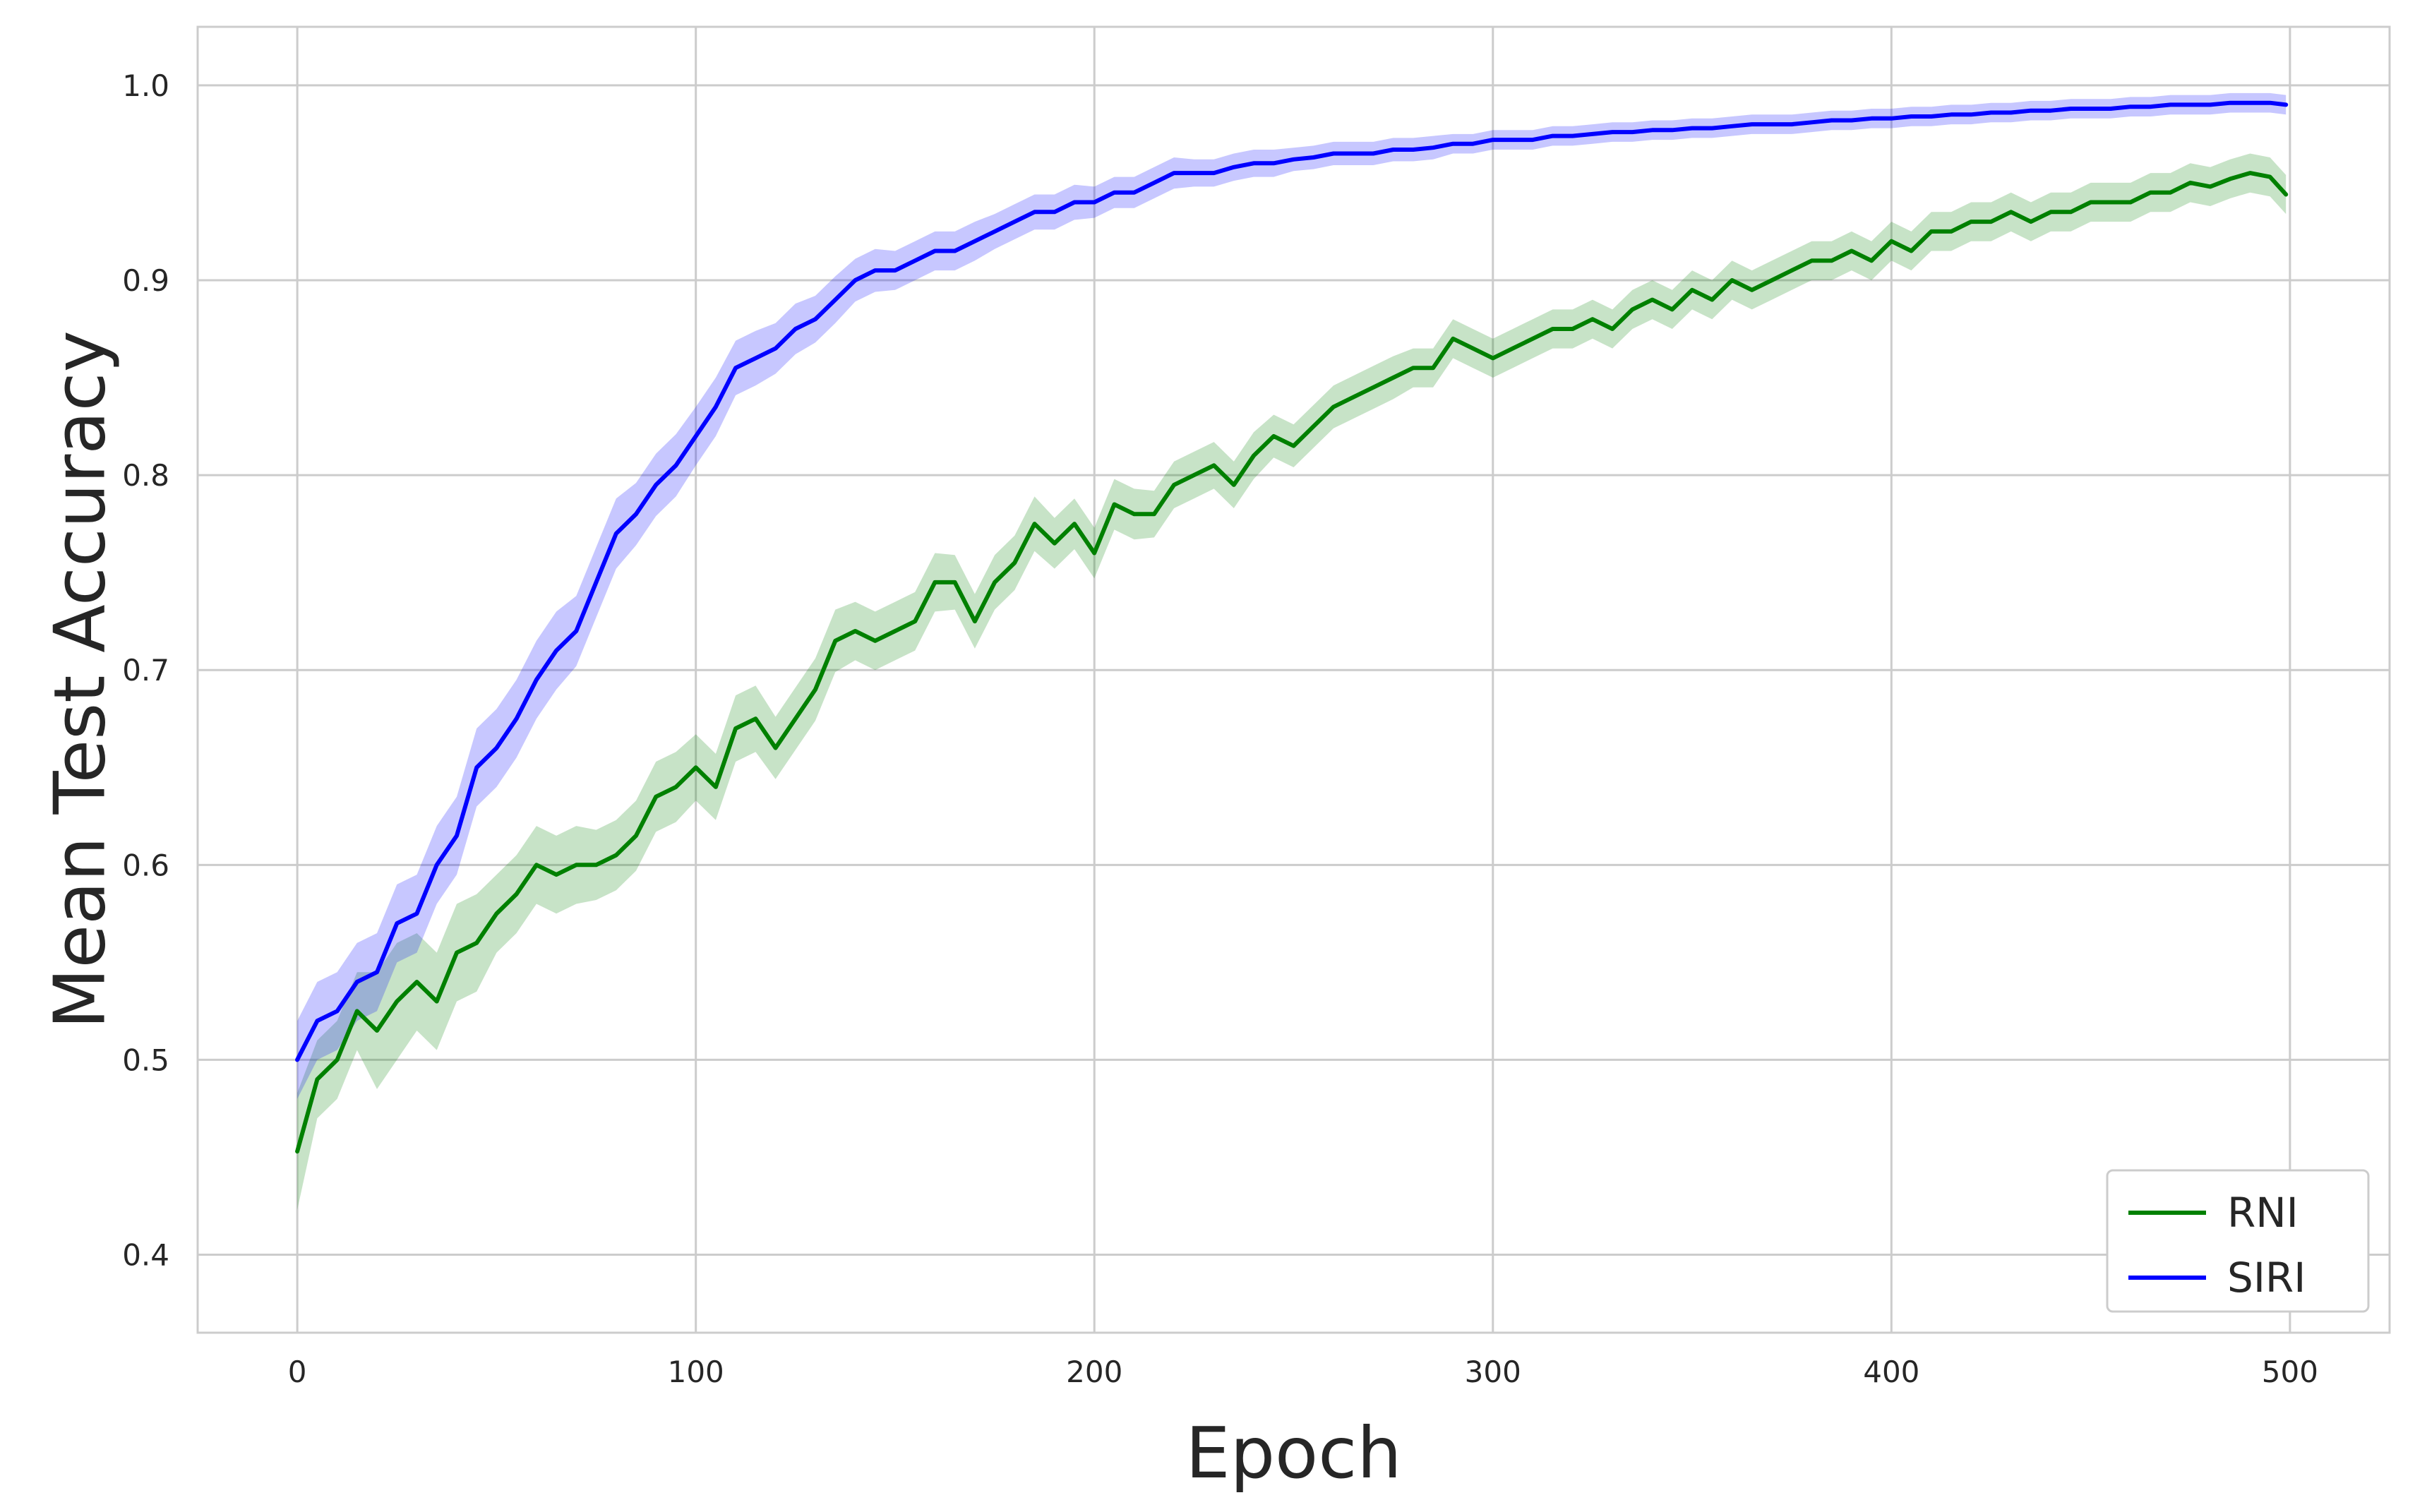 Image resolution: width=2415 pixels, height=1512 pixels. What do you see at coordinates (696, 1372) in the screenshot?
I see `x-tick-label: 100` at bounding box center [696, 1372].